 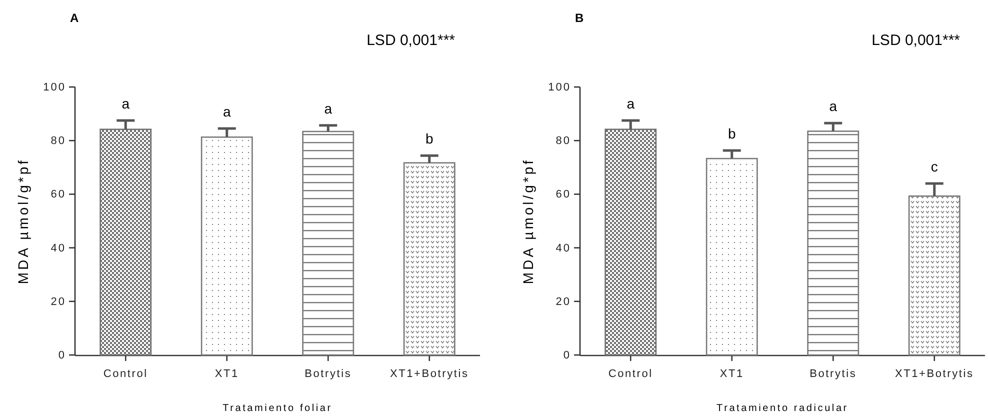 I want to click on chart-title: A, so click(x=74, y=18).